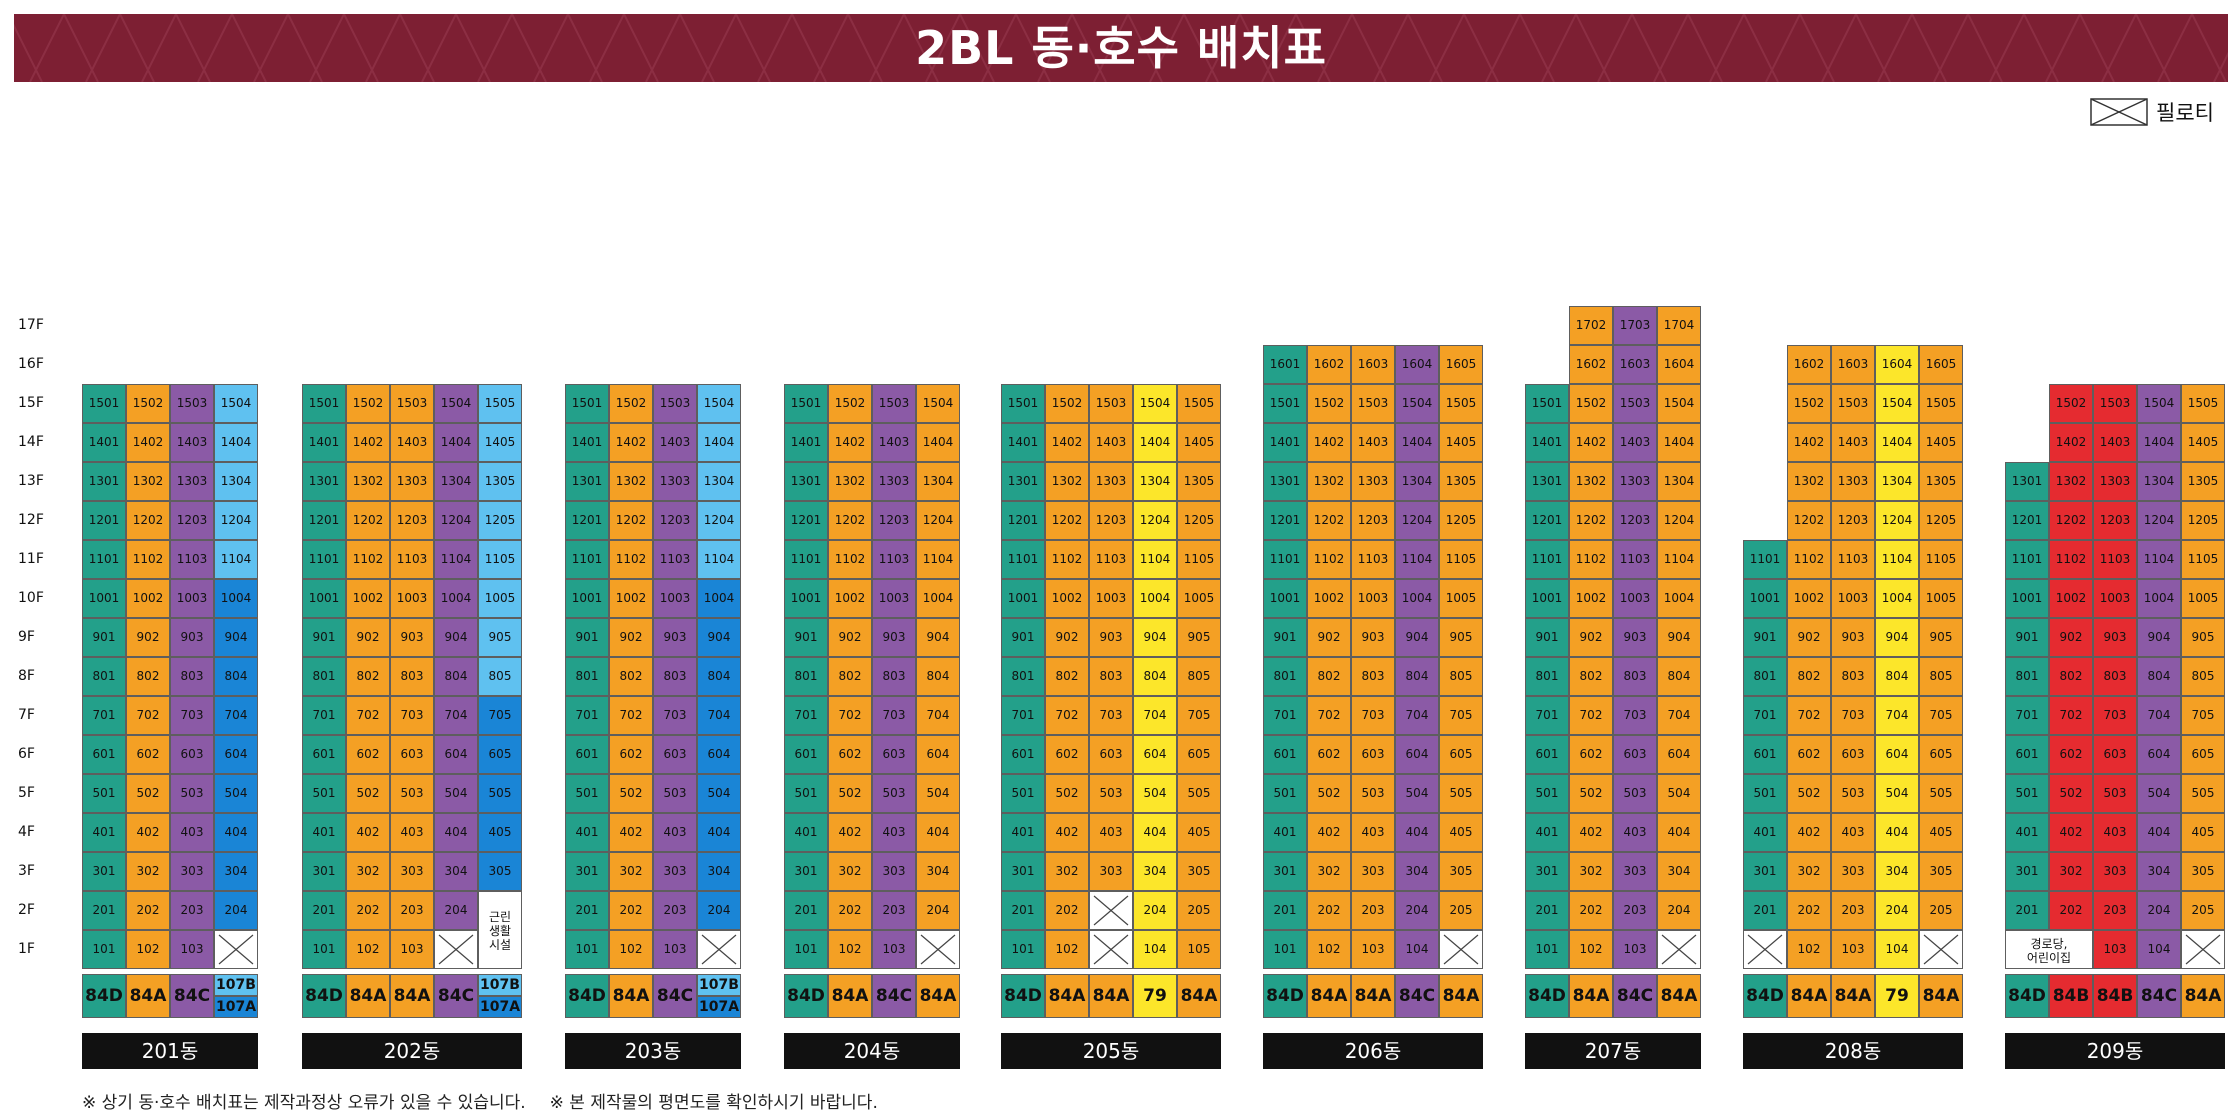 Image resolution: width=2240 pixels, height=1118 pixels. Describe the element at coordinates (2152, 112) in the screenshot. I see `legend: 필로티` at that location.